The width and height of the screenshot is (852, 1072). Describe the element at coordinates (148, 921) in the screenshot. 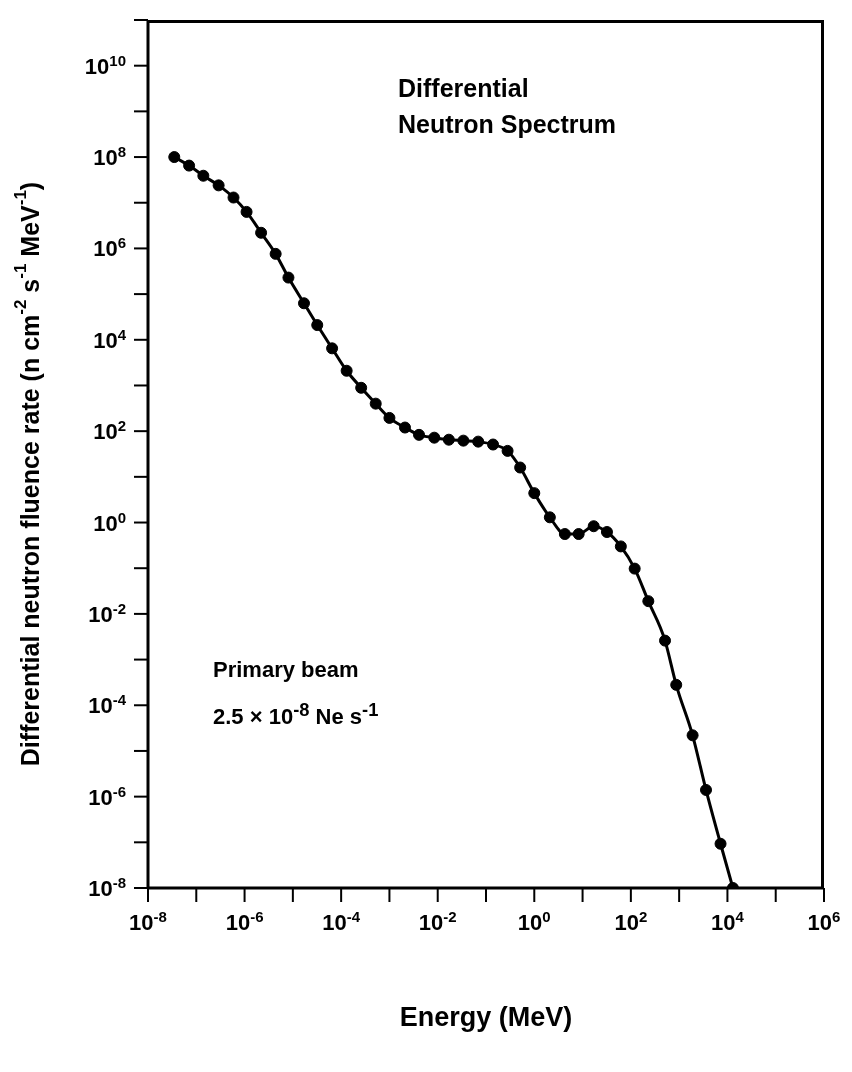

I see `x-tick-label: 10$^{-8}$` at that location.